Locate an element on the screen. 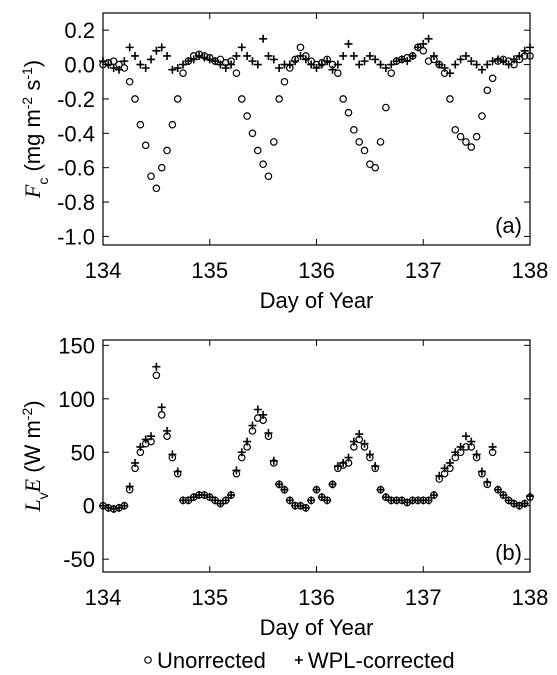 This screenshot has height=675, width=557. y-tick-label: -0.2 is located at coordinates (76, 99).